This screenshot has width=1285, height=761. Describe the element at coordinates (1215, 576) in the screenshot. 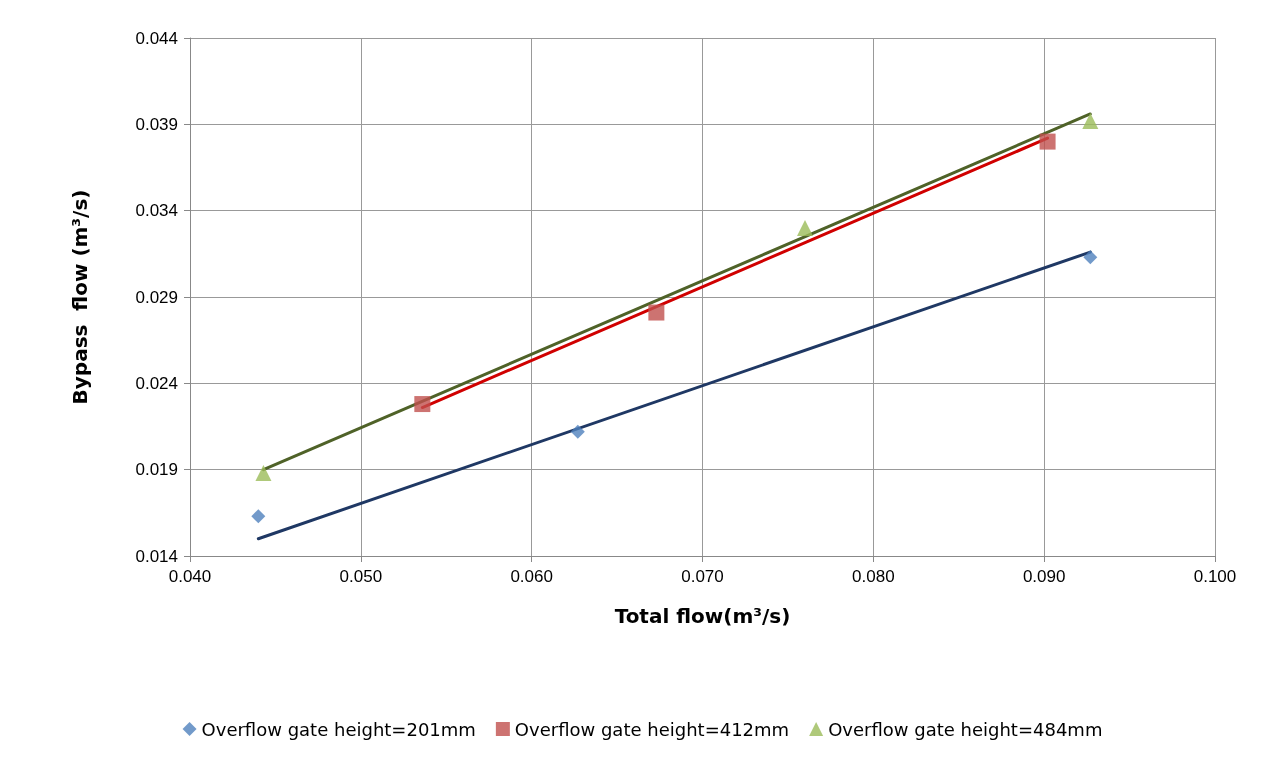

I see `x-tick-label: 0.100` at that location.